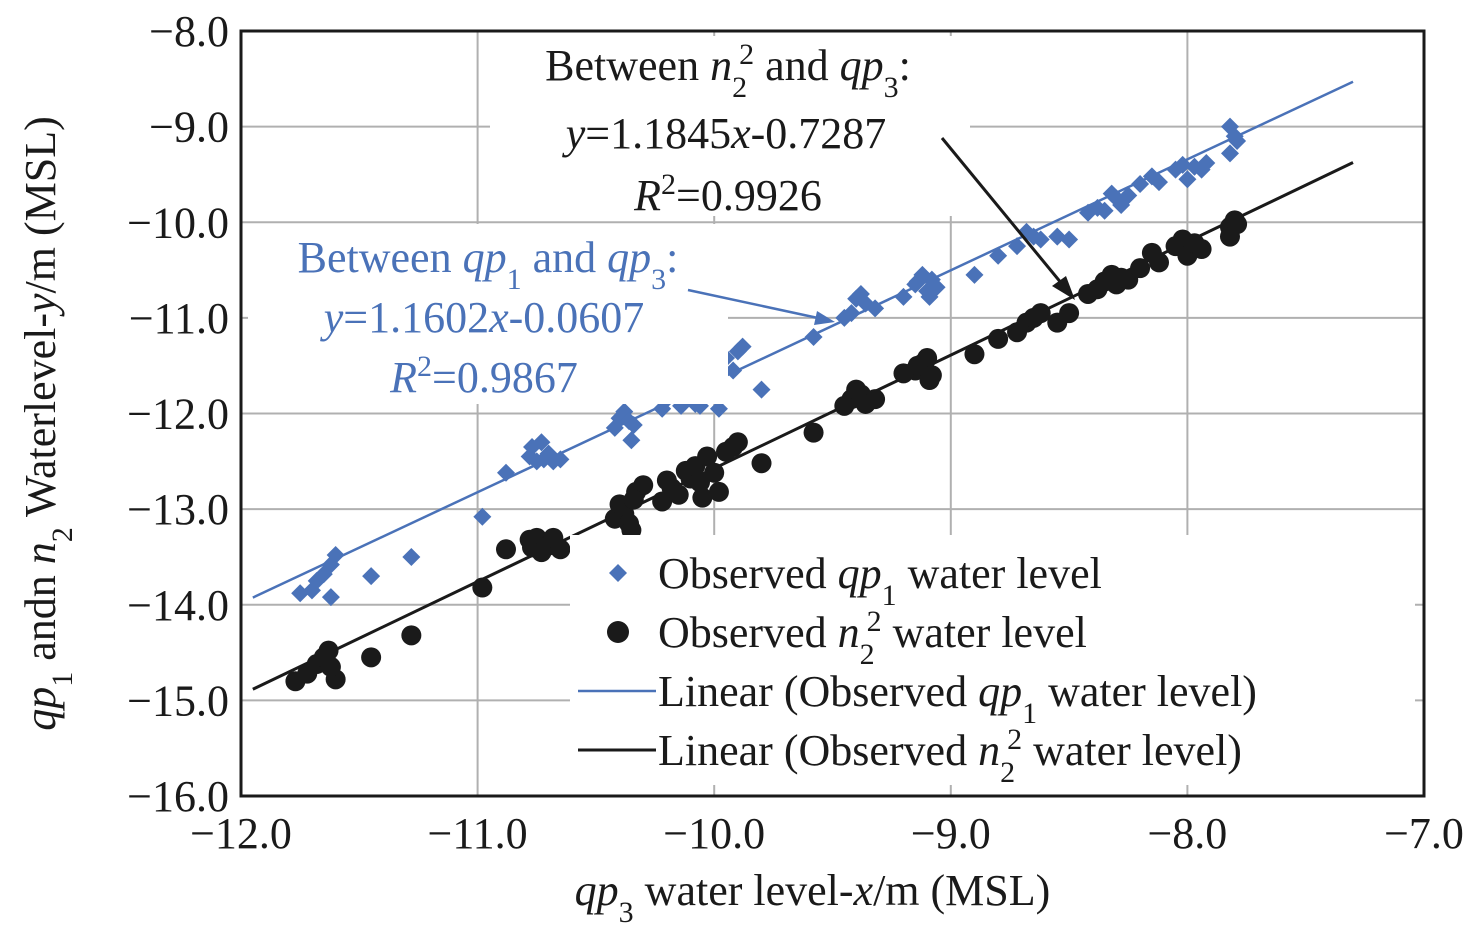 The image size is (1476, 935). Describe the element at coordinates (178, 414) in the screenshot. I see `y-tick-label-4: −12.0` at that location.